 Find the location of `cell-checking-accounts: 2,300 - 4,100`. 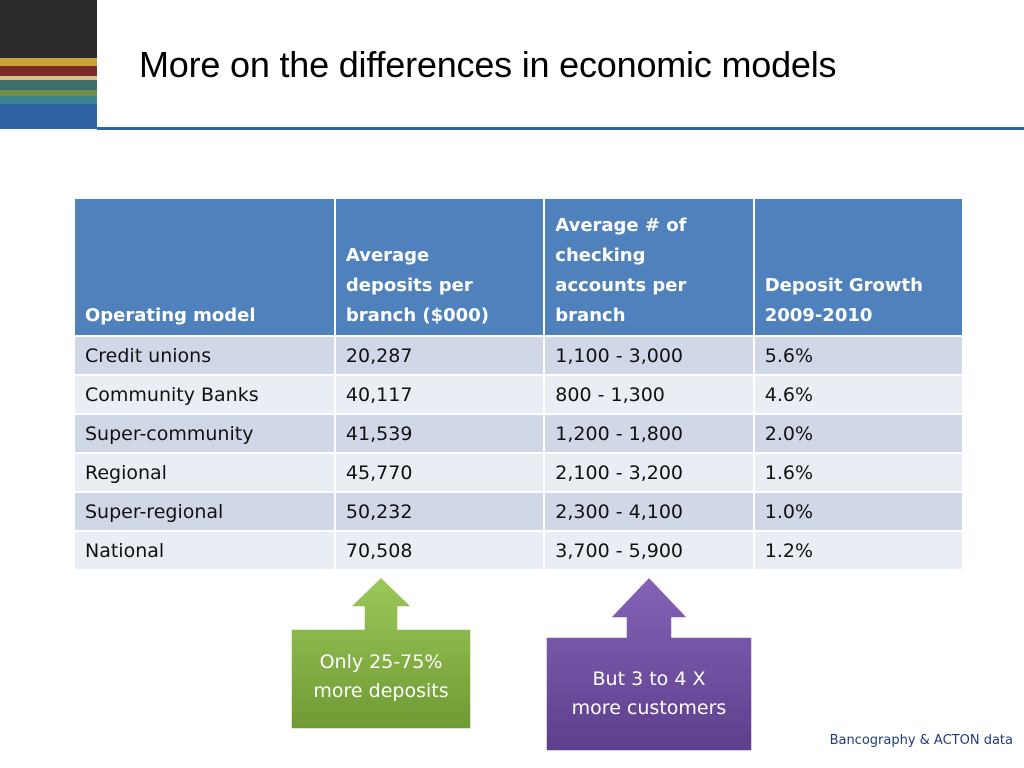

cell-checking-accounts: 2,300 - 4,100 is located at coordinates (649, 511).